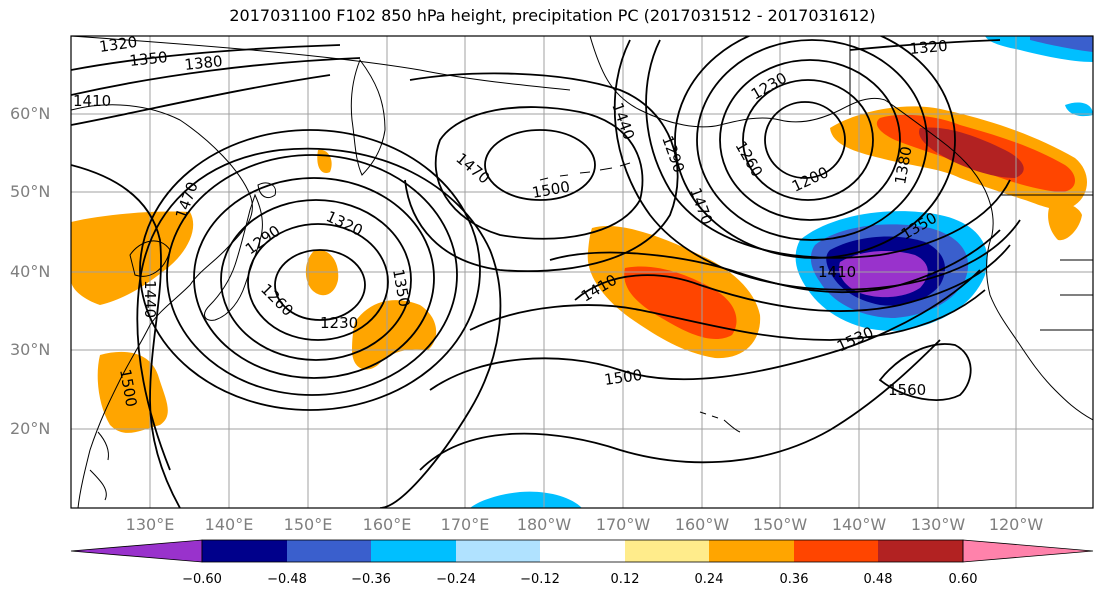 The image size is (1105, 601). What do you see at coordinates (859, 524) in the screenshot?
I see `lon-label: 140°W` at bounding box center [859, 524].